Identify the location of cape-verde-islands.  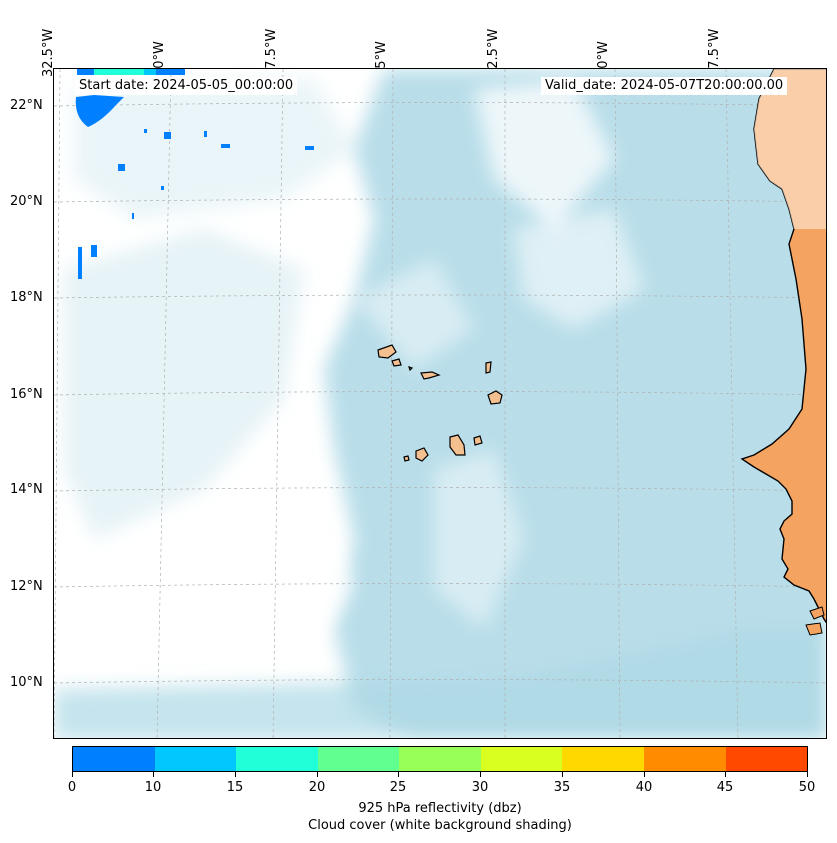
(440, 403).